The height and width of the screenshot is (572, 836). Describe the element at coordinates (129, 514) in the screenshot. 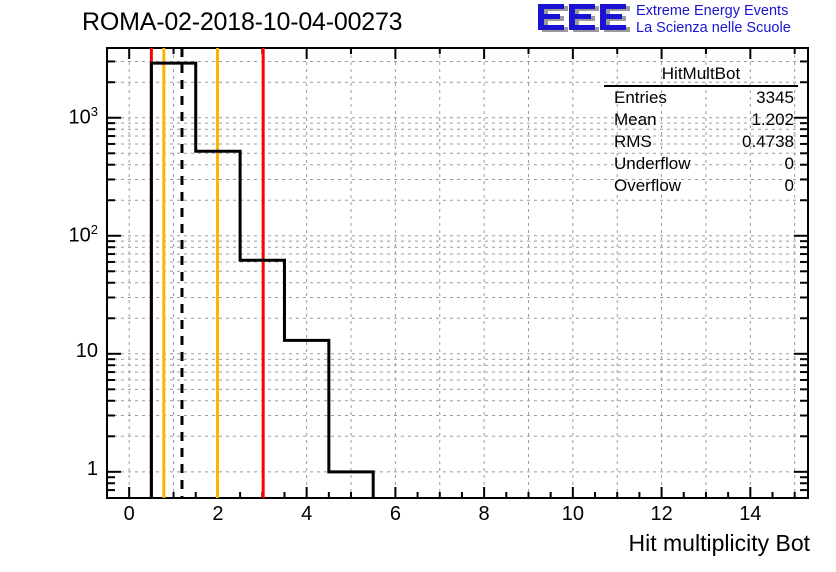

I see `x-tick-label: 0` at that location.